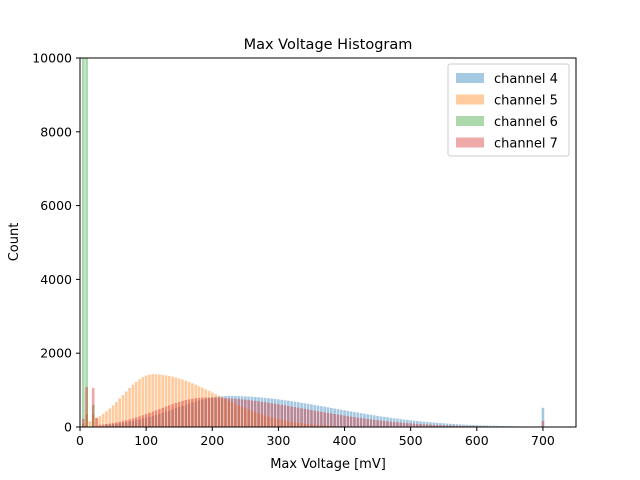 This screenshot has width=640, height=480. What do you see at coordinates (470, 99) in the screenshot?
I see `legend-swatch` at bounding box center [470, 99].